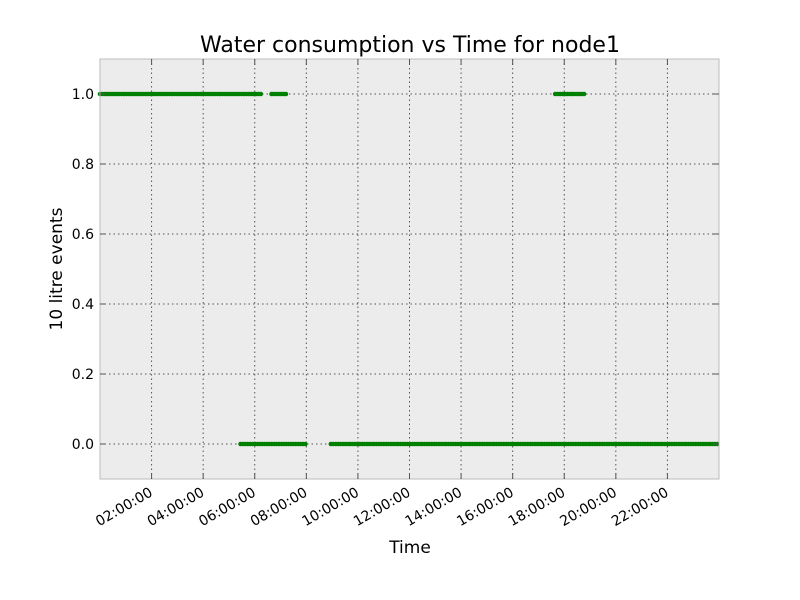  I want to click on x-axis-title: Time, so click(409, 548).